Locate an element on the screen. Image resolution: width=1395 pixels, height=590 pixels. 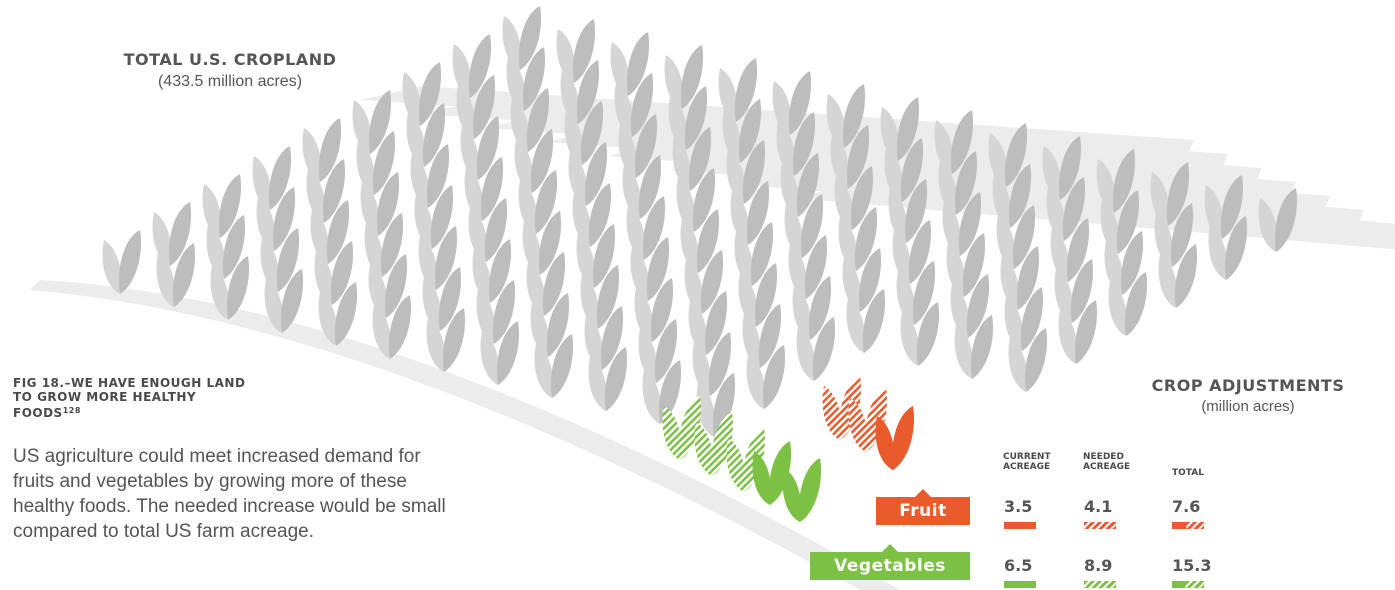
fruit-current-value: 3.5 is located at coordinates (1018, 506).